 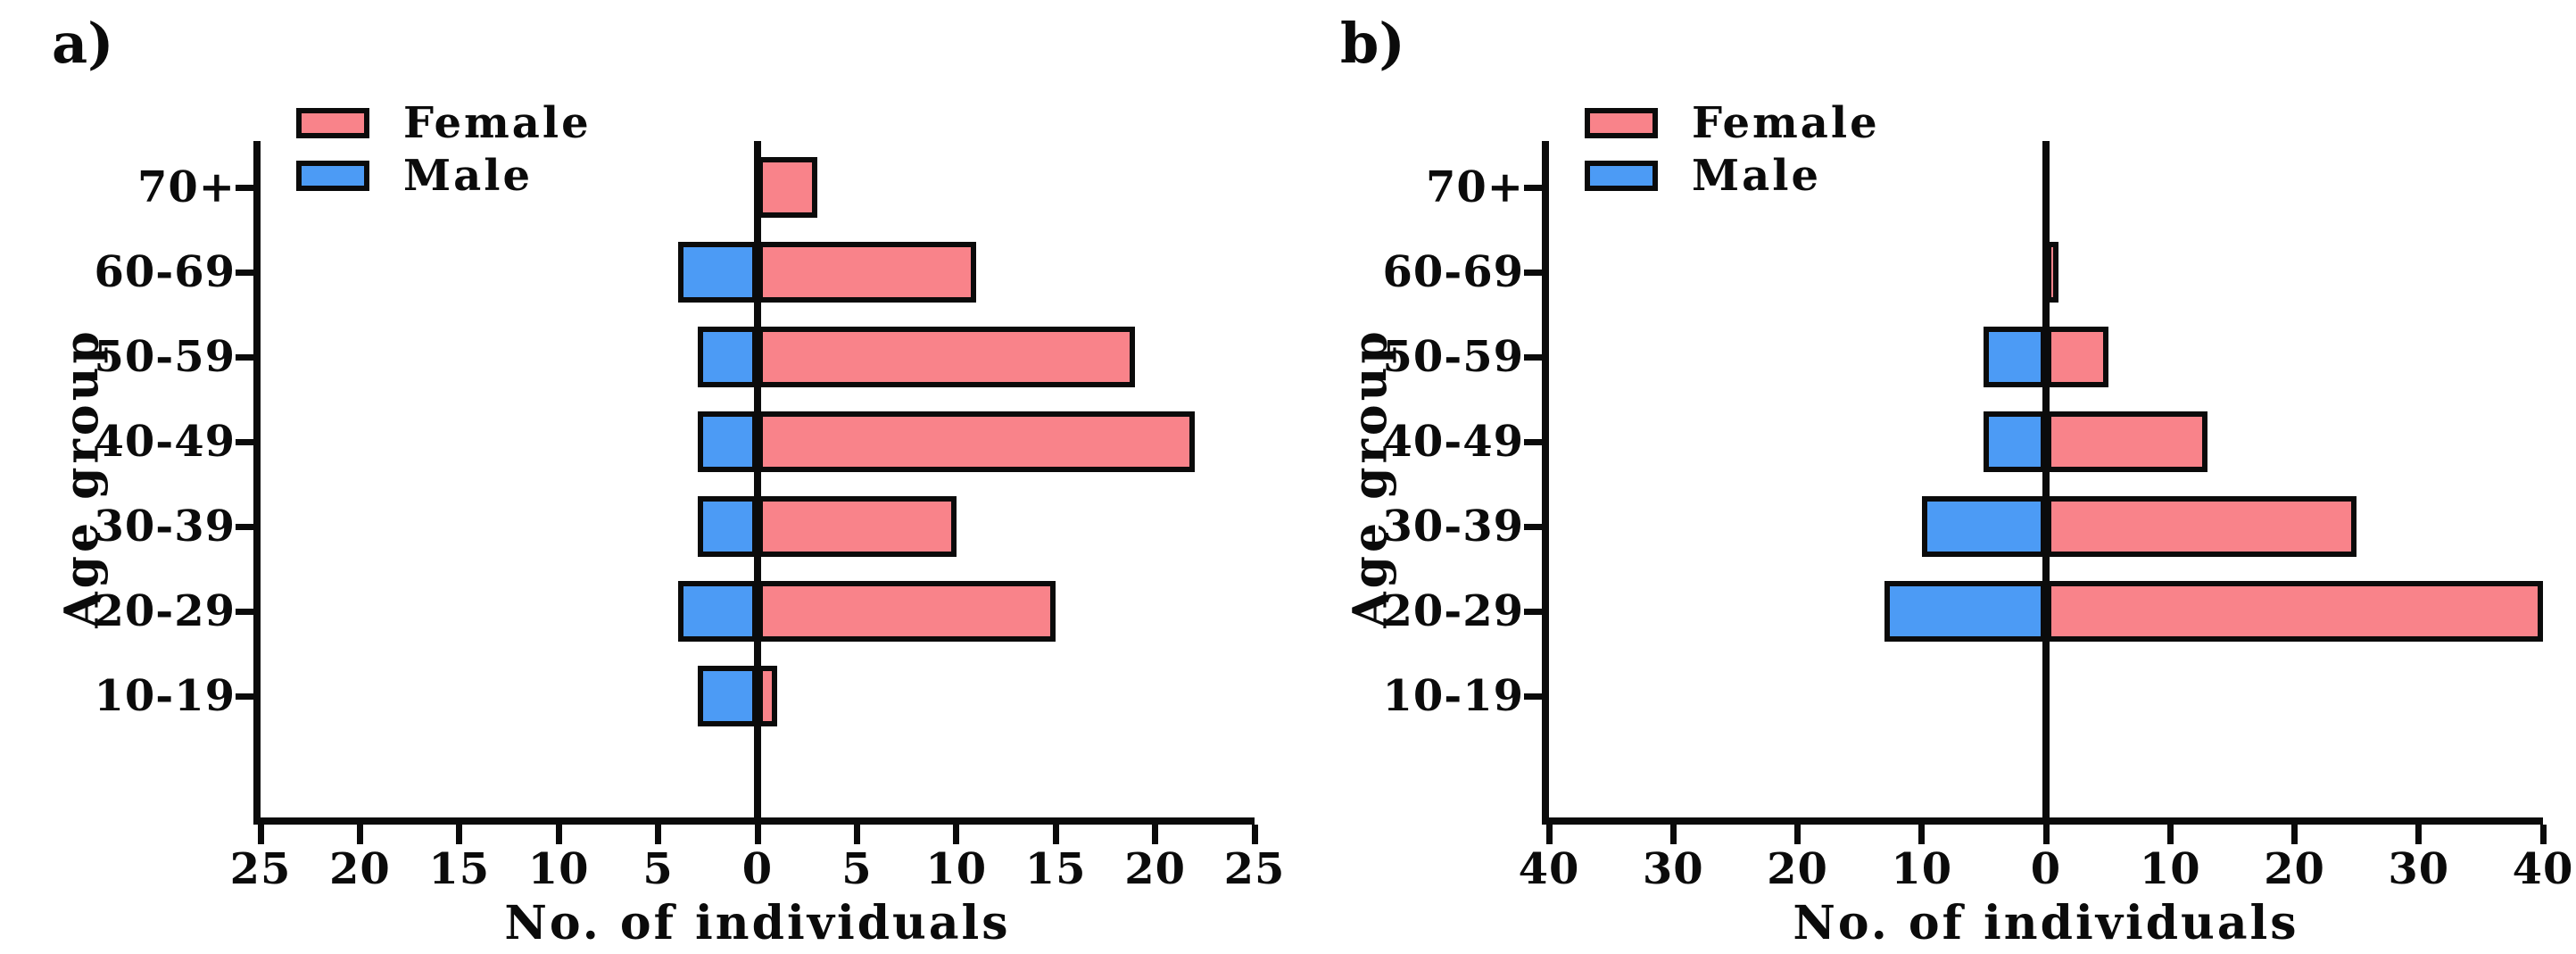 What do you see at coordinates (757, 869) in the screenshot?
I see `x-tick-label: 0` at bounding box center [757, 869].